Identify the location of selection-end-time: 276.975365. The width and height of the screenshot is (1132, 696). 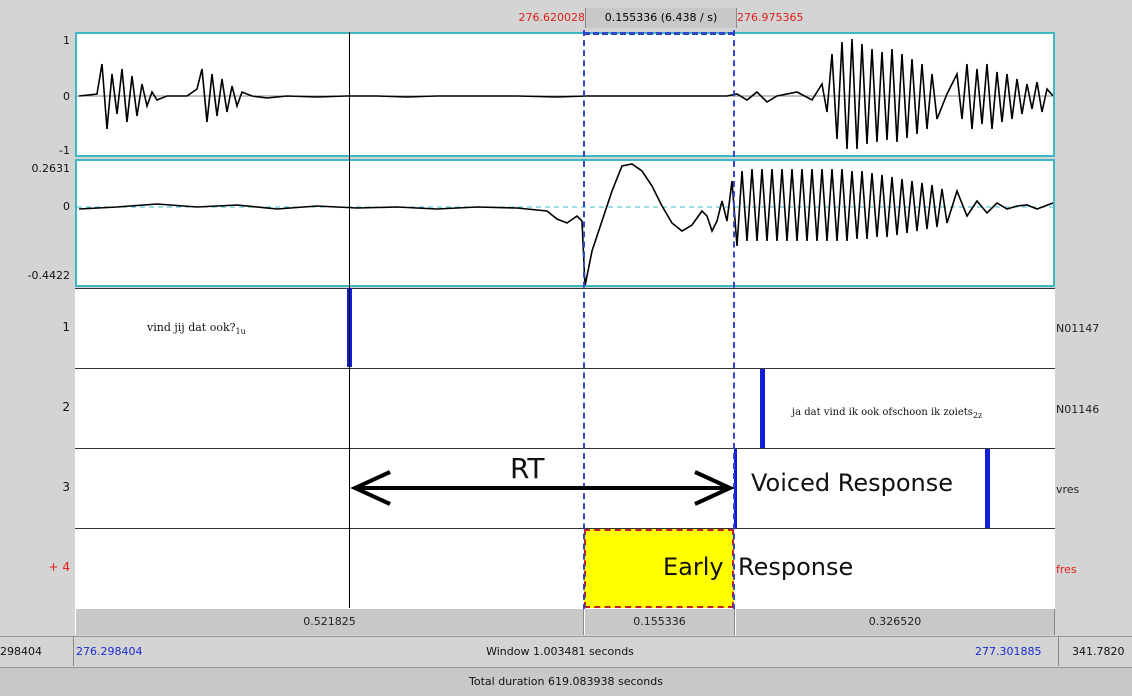
(770, 17).